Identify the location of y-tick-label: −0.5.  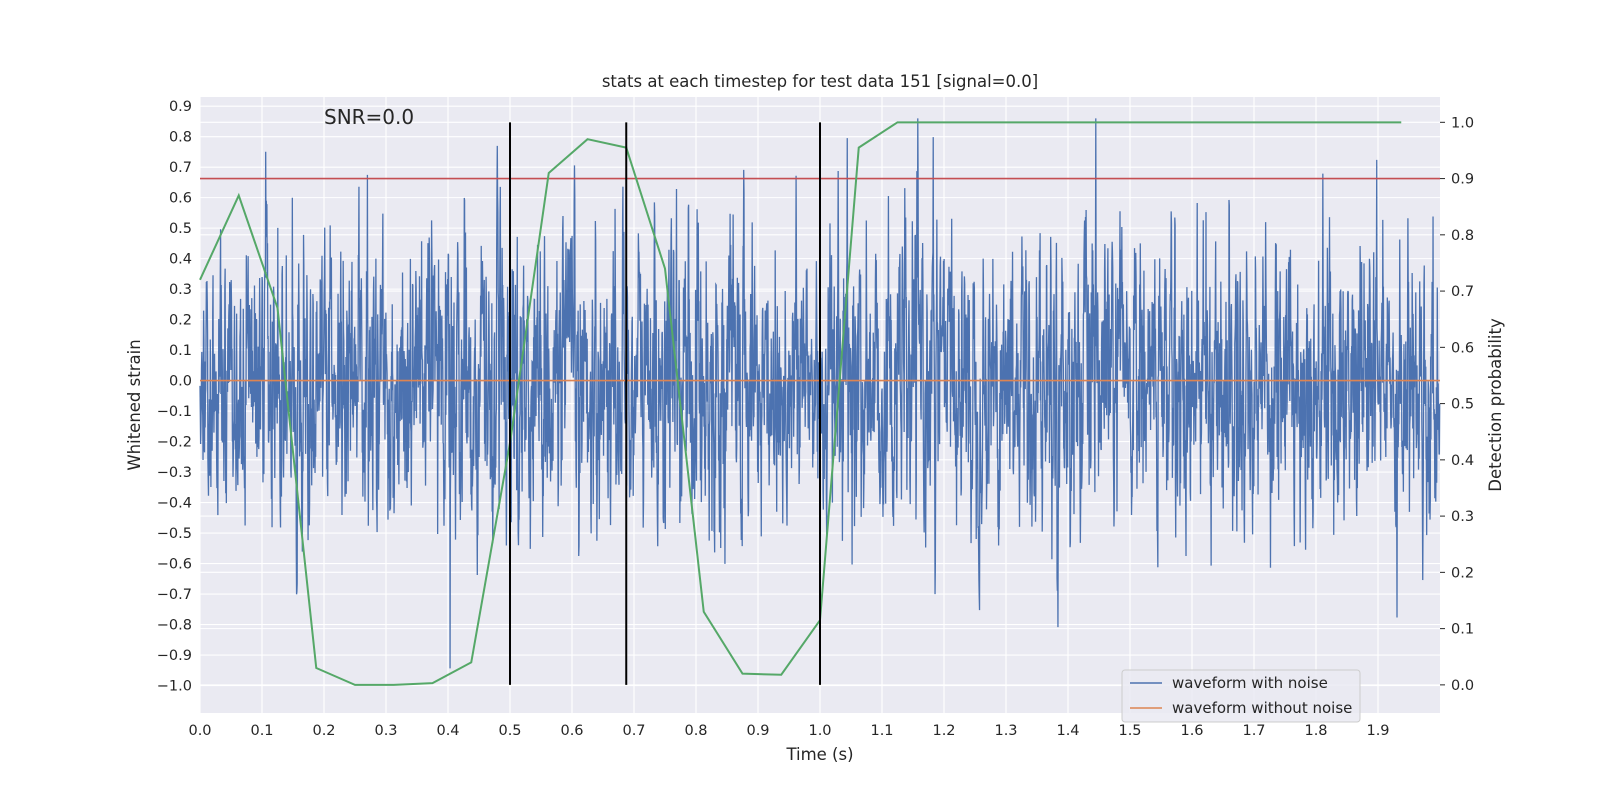
(174, 534).